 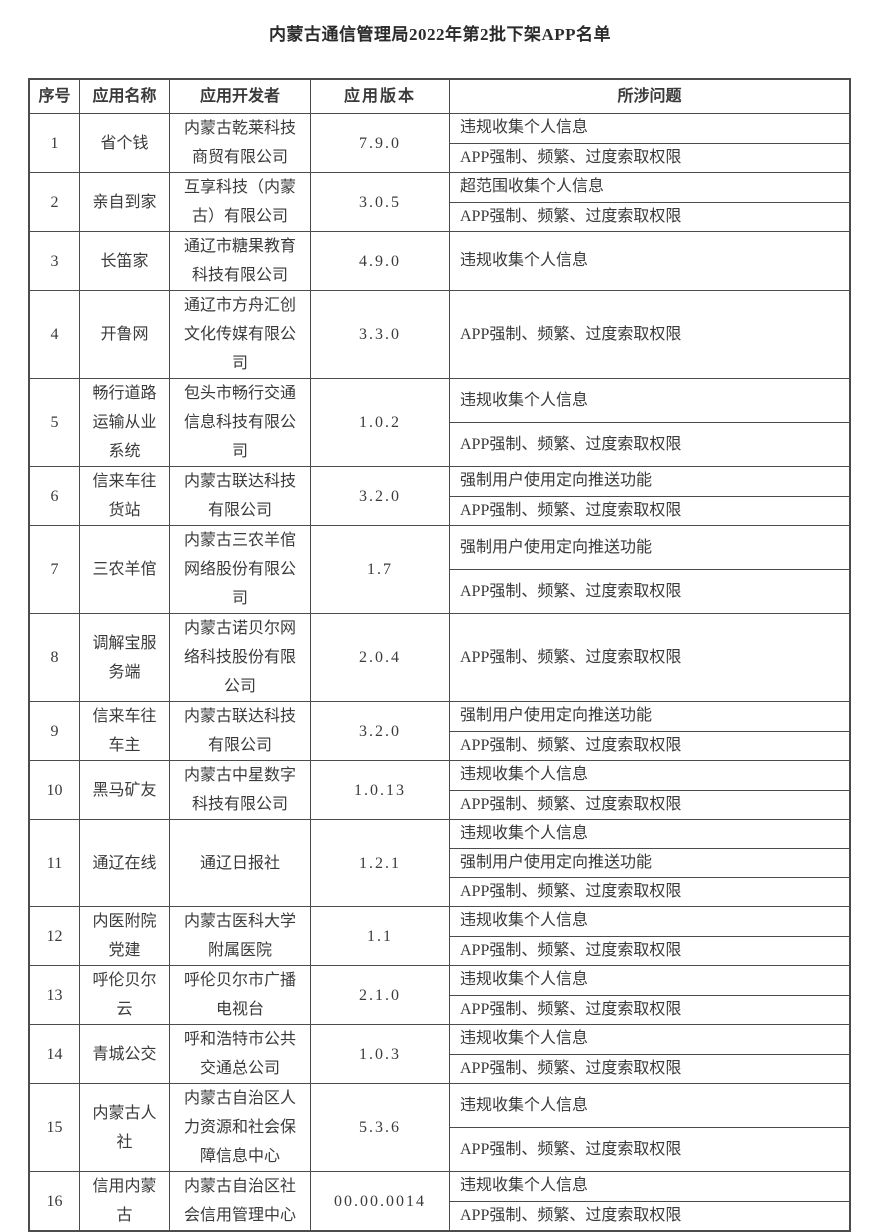 I want to click on cell-serial-number: 10, so click(x=54, y=790).